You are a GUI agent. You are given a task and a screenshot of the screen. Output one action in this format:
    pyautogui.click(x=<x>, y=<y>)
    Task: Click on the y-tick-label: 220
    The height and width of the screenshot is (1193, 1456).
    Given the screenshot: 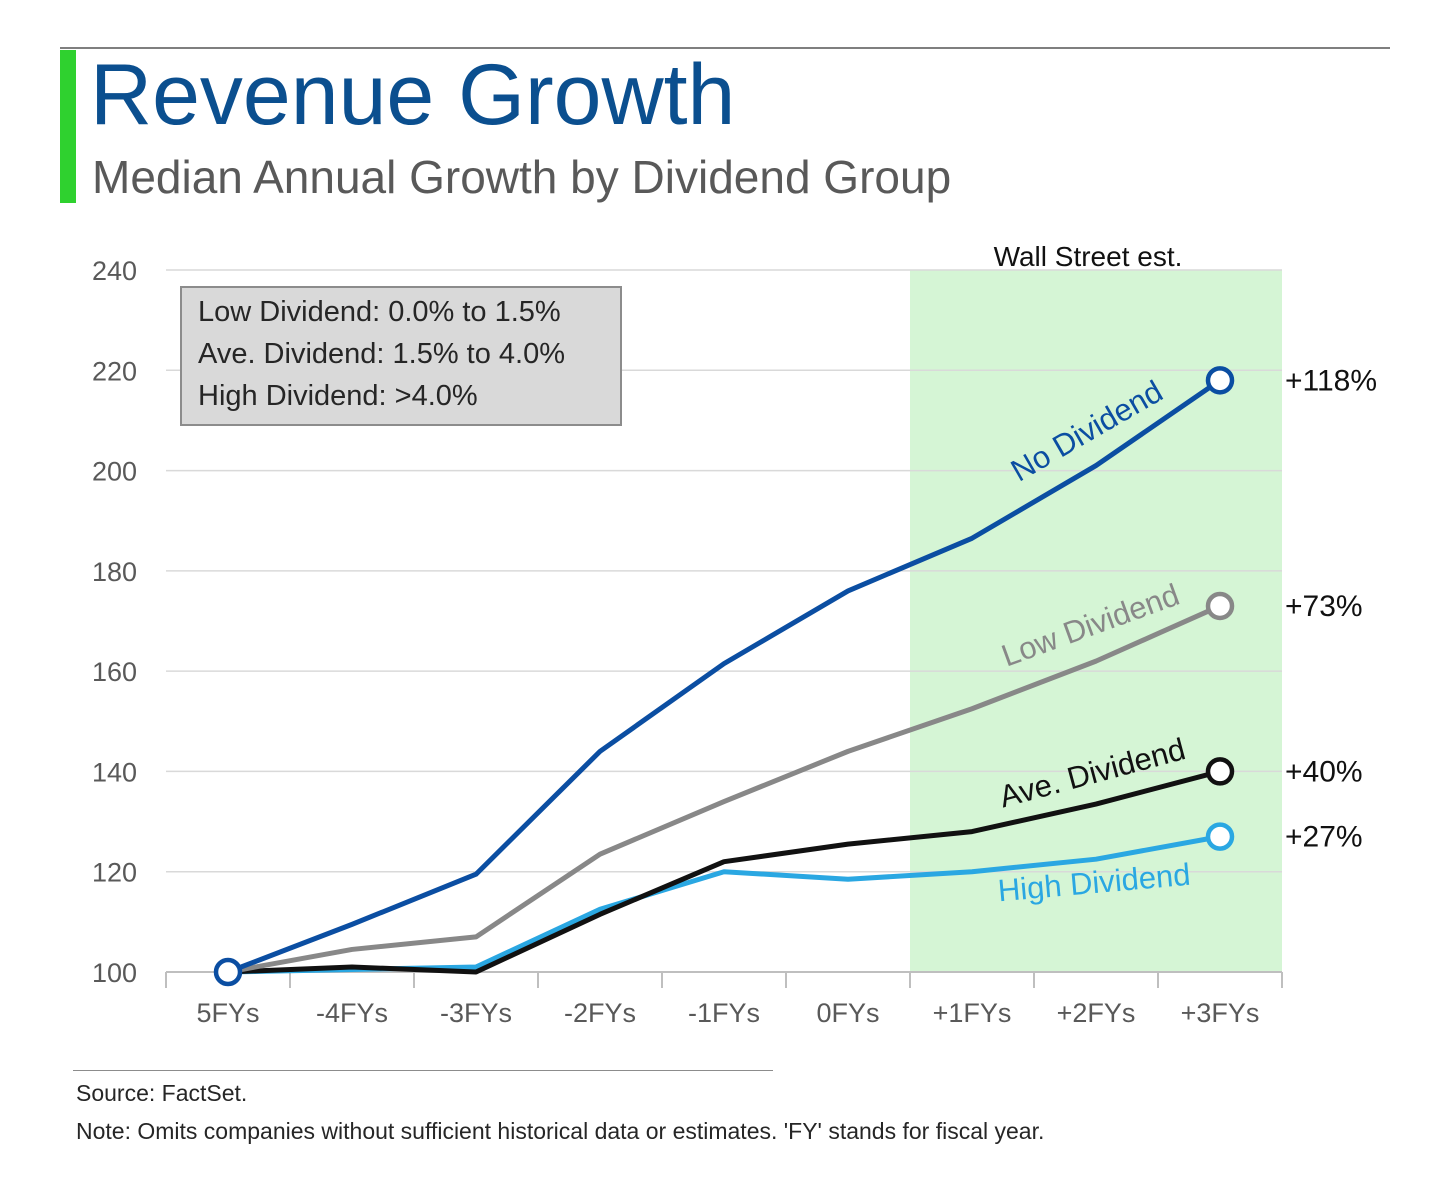 What is the action you would take?
    pyautogui.click(x=114, y=371)
    